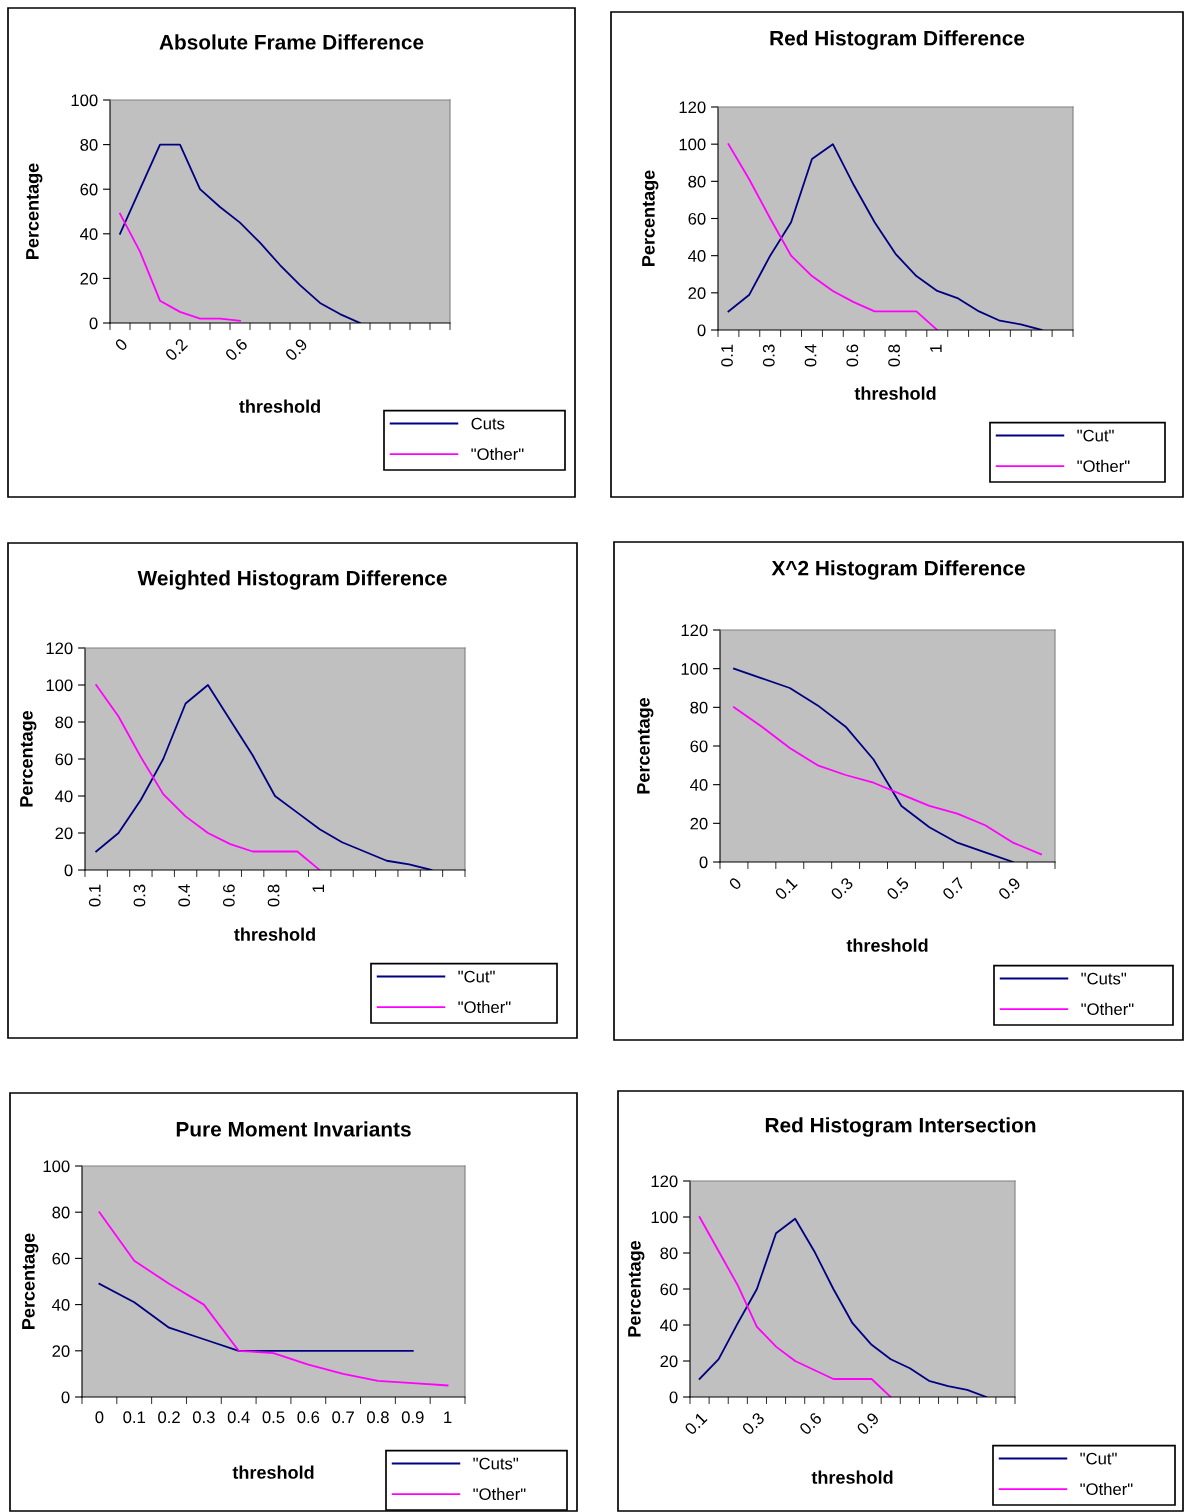 The height and width of the screenshot is (1512, 1184). I want to click on chart-title: Weighted Histogram Difference, so click(292, 580).